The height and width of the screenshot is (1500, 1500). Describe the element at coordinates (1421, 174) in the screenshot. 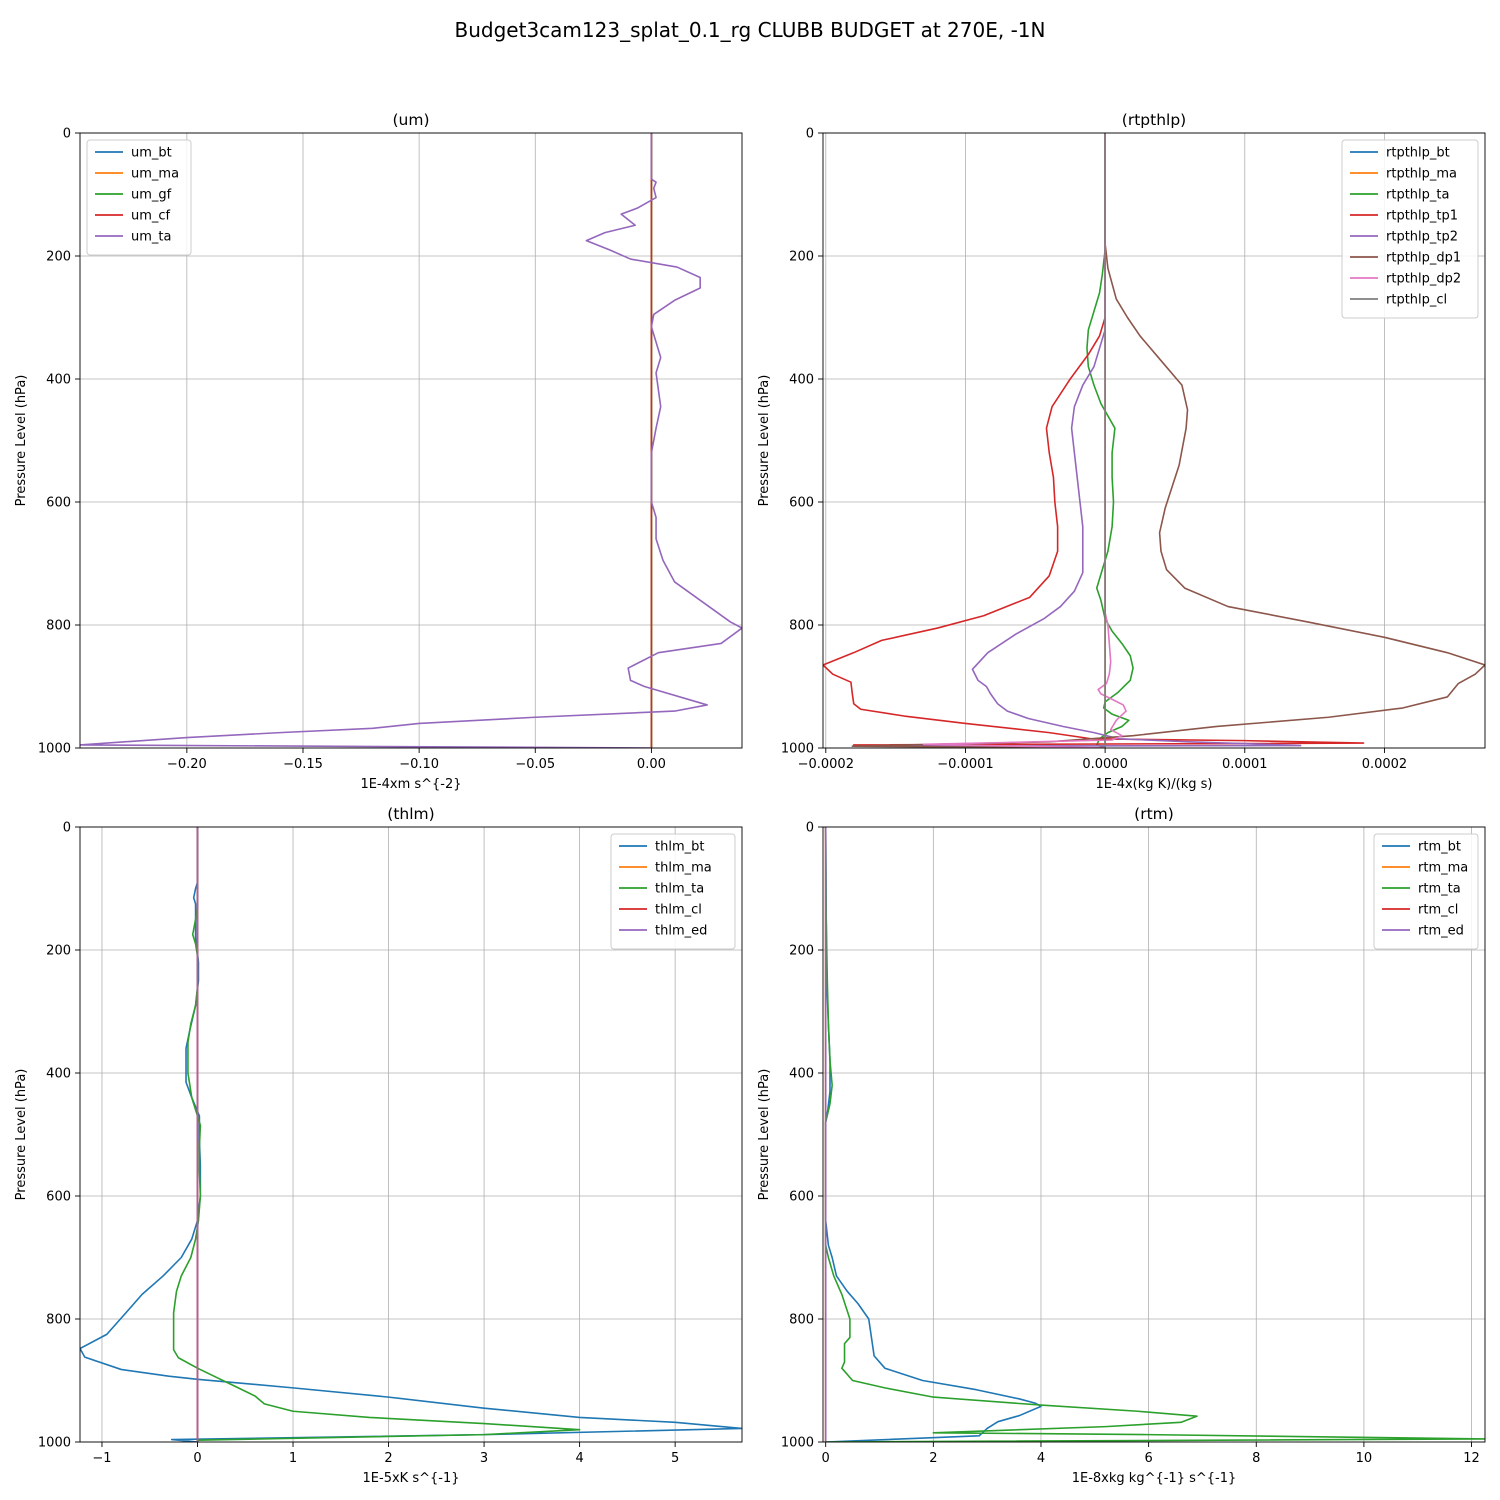

I see `legend-label: rtpthlp_ma` at that location.